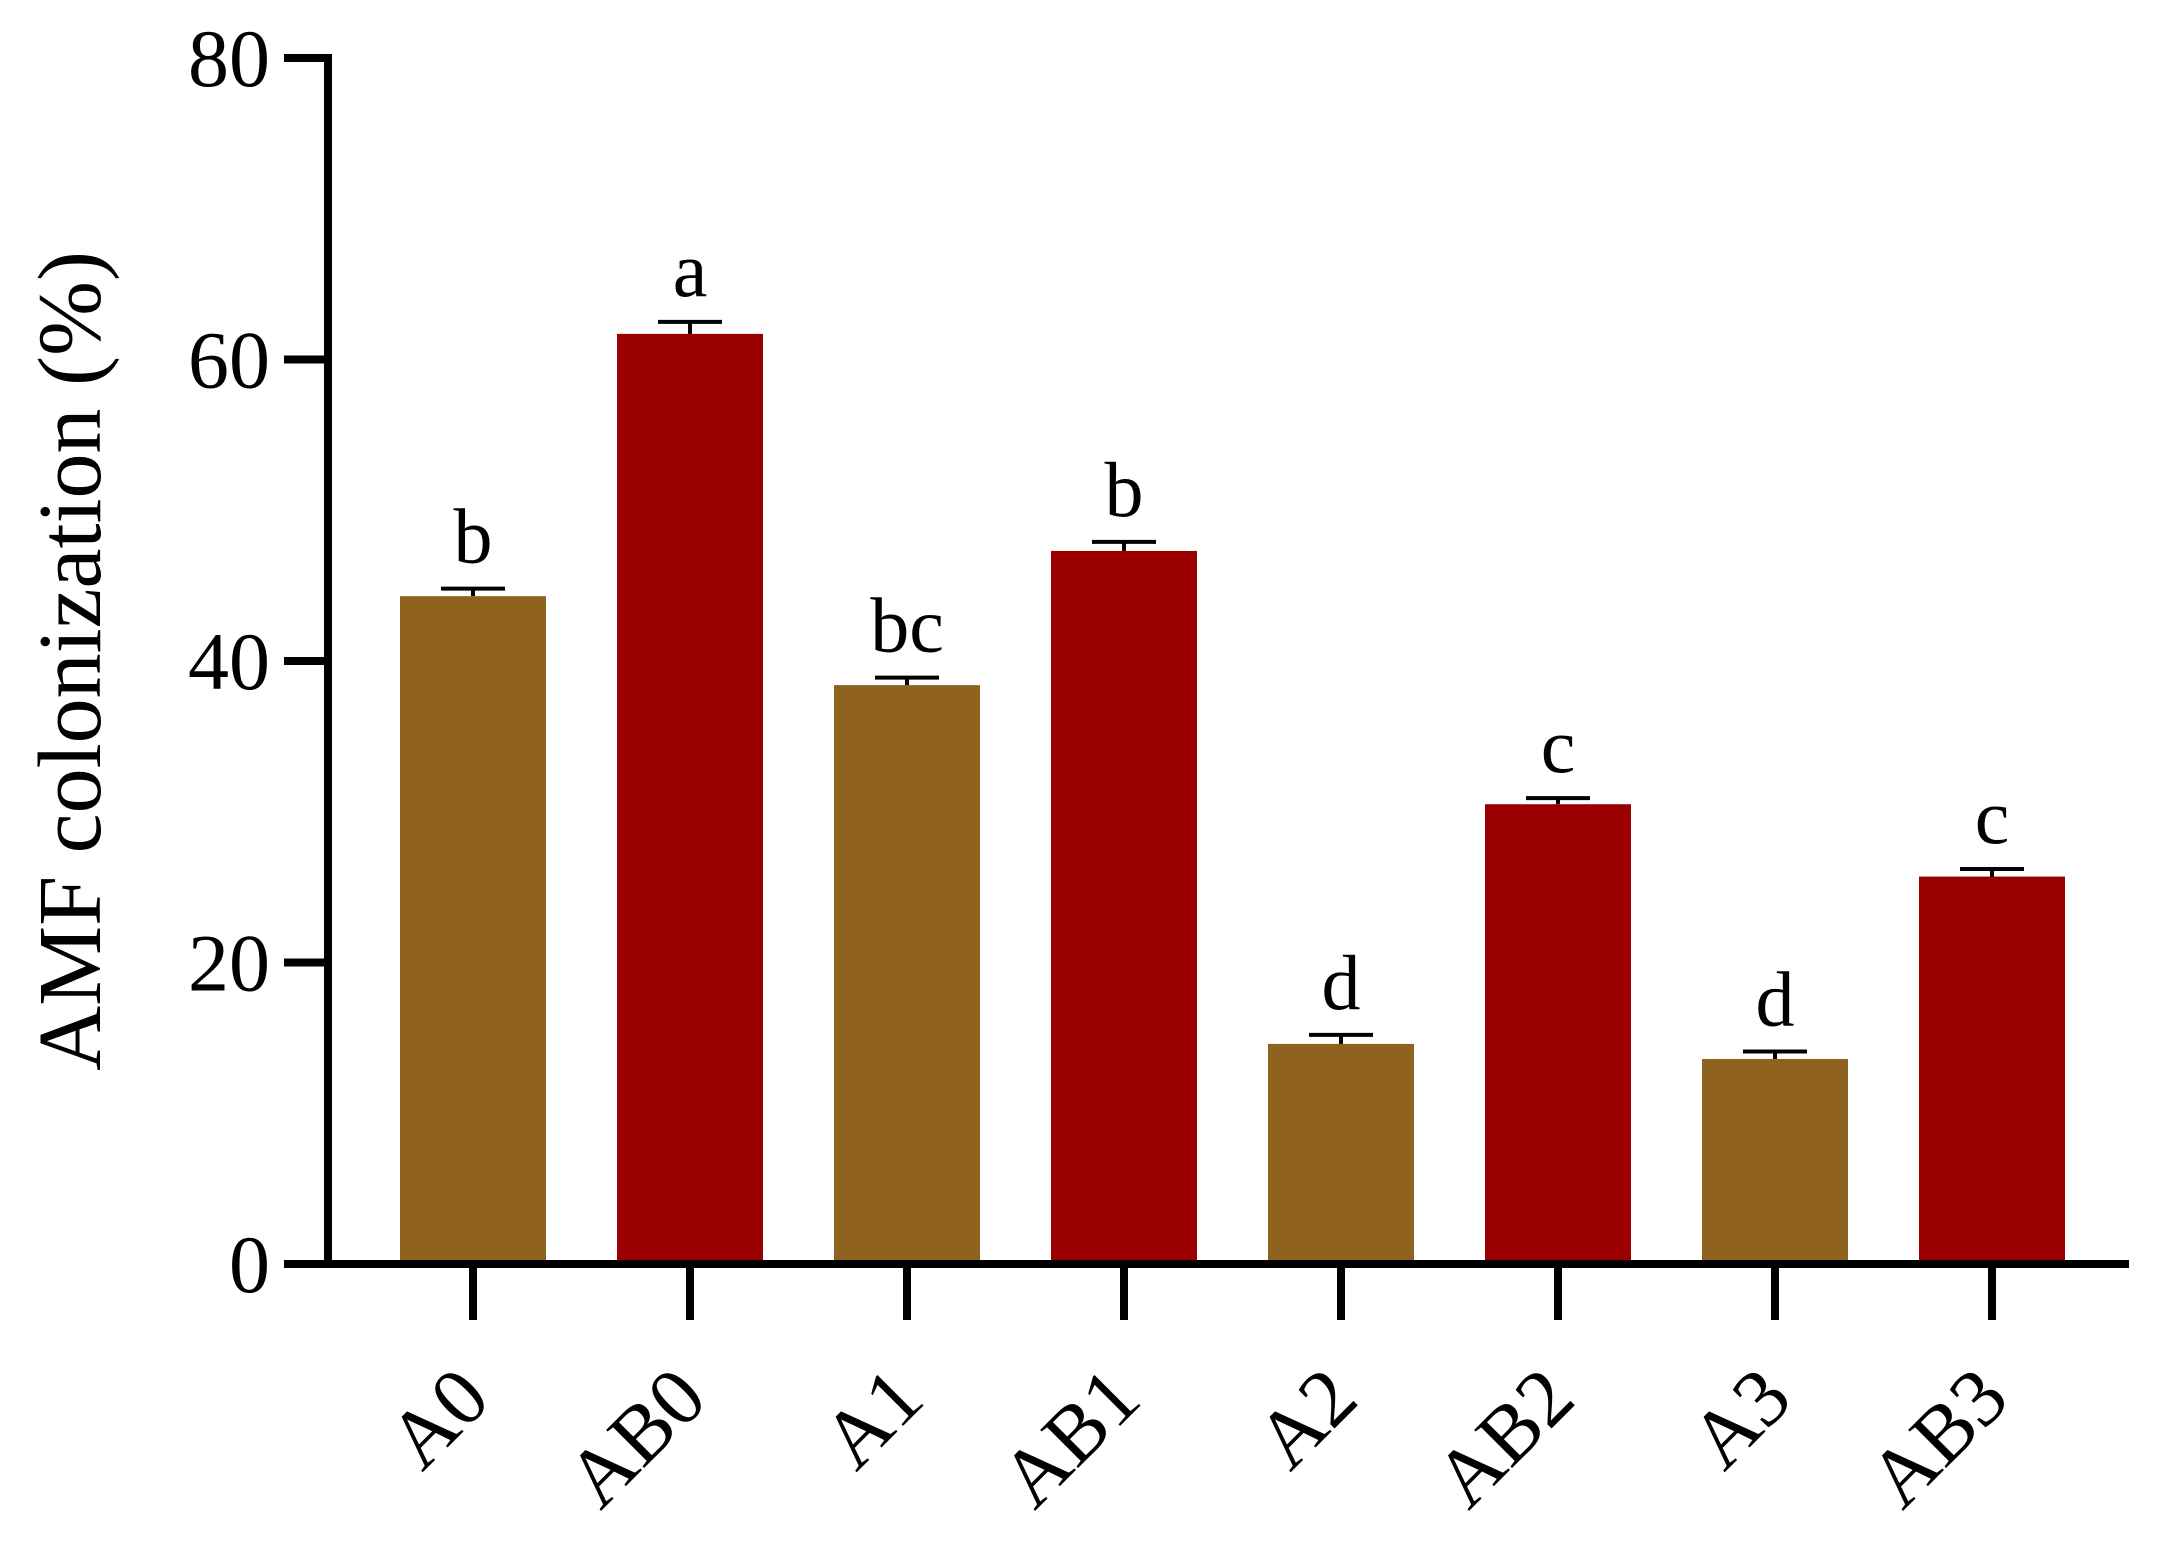  I want to click on x-tick-label: AB0, so click(636, 1437).